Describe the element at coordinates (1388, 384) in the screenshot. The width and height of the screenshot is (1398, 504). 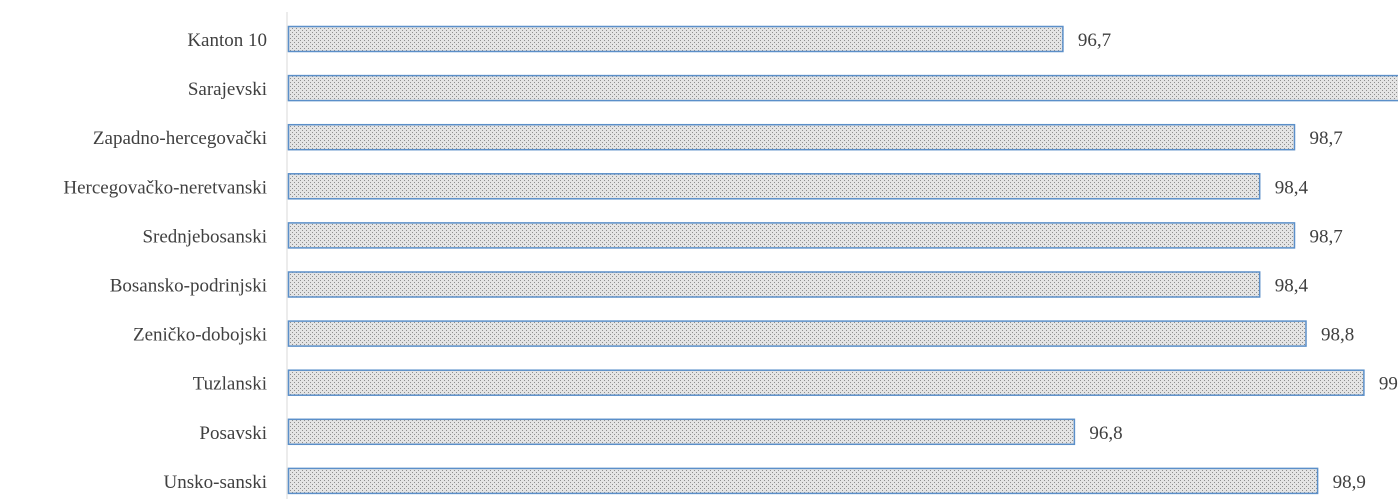
I see `data-label: 99,3` at that location.